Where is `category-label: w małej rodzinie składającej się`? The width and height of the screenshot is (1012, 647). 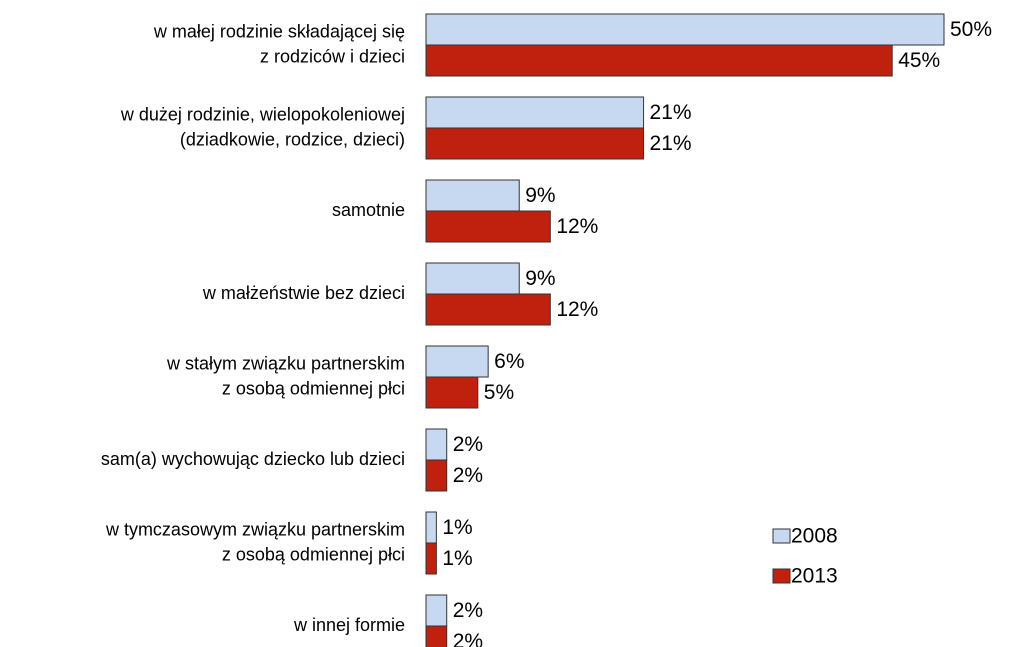 category-label: w małej rodzinie składającej się is located at coordinates (279, 31).